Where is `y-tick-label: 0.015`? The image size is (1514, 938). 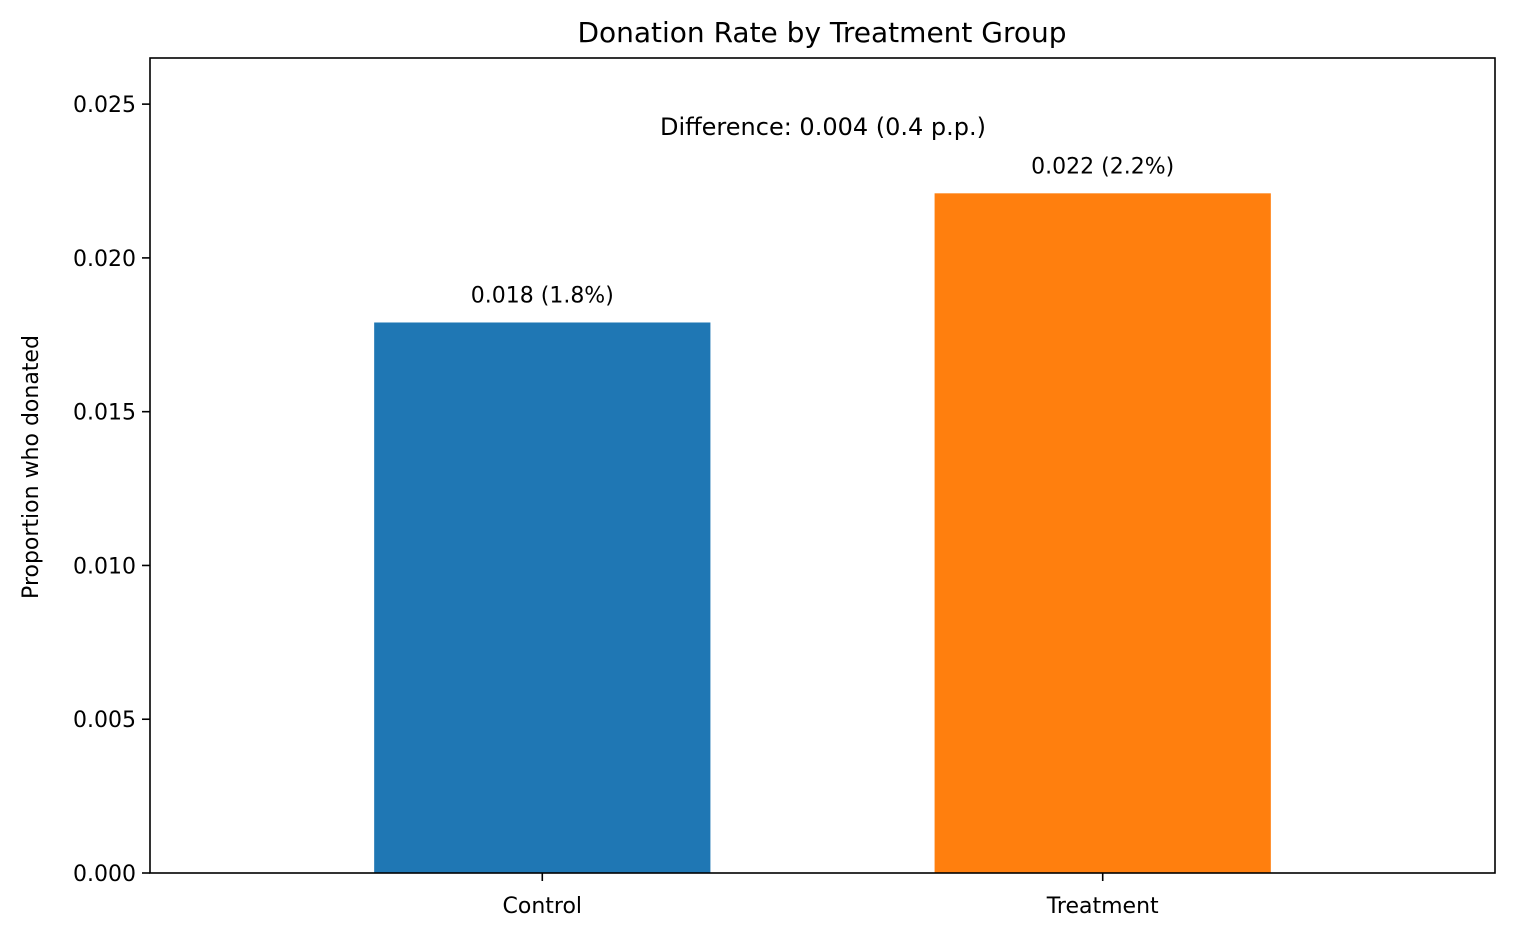
y-tick-label: 0.015 is located at coordinates (104, 413).